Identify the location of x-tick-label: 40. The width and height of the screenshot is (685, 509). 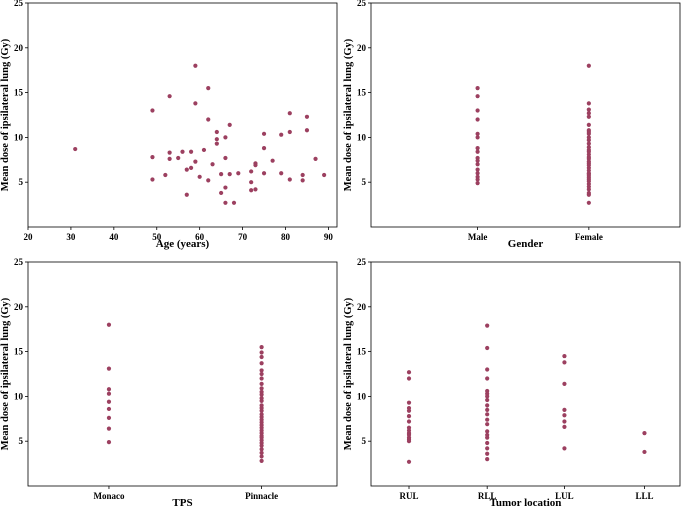
(114, 237).